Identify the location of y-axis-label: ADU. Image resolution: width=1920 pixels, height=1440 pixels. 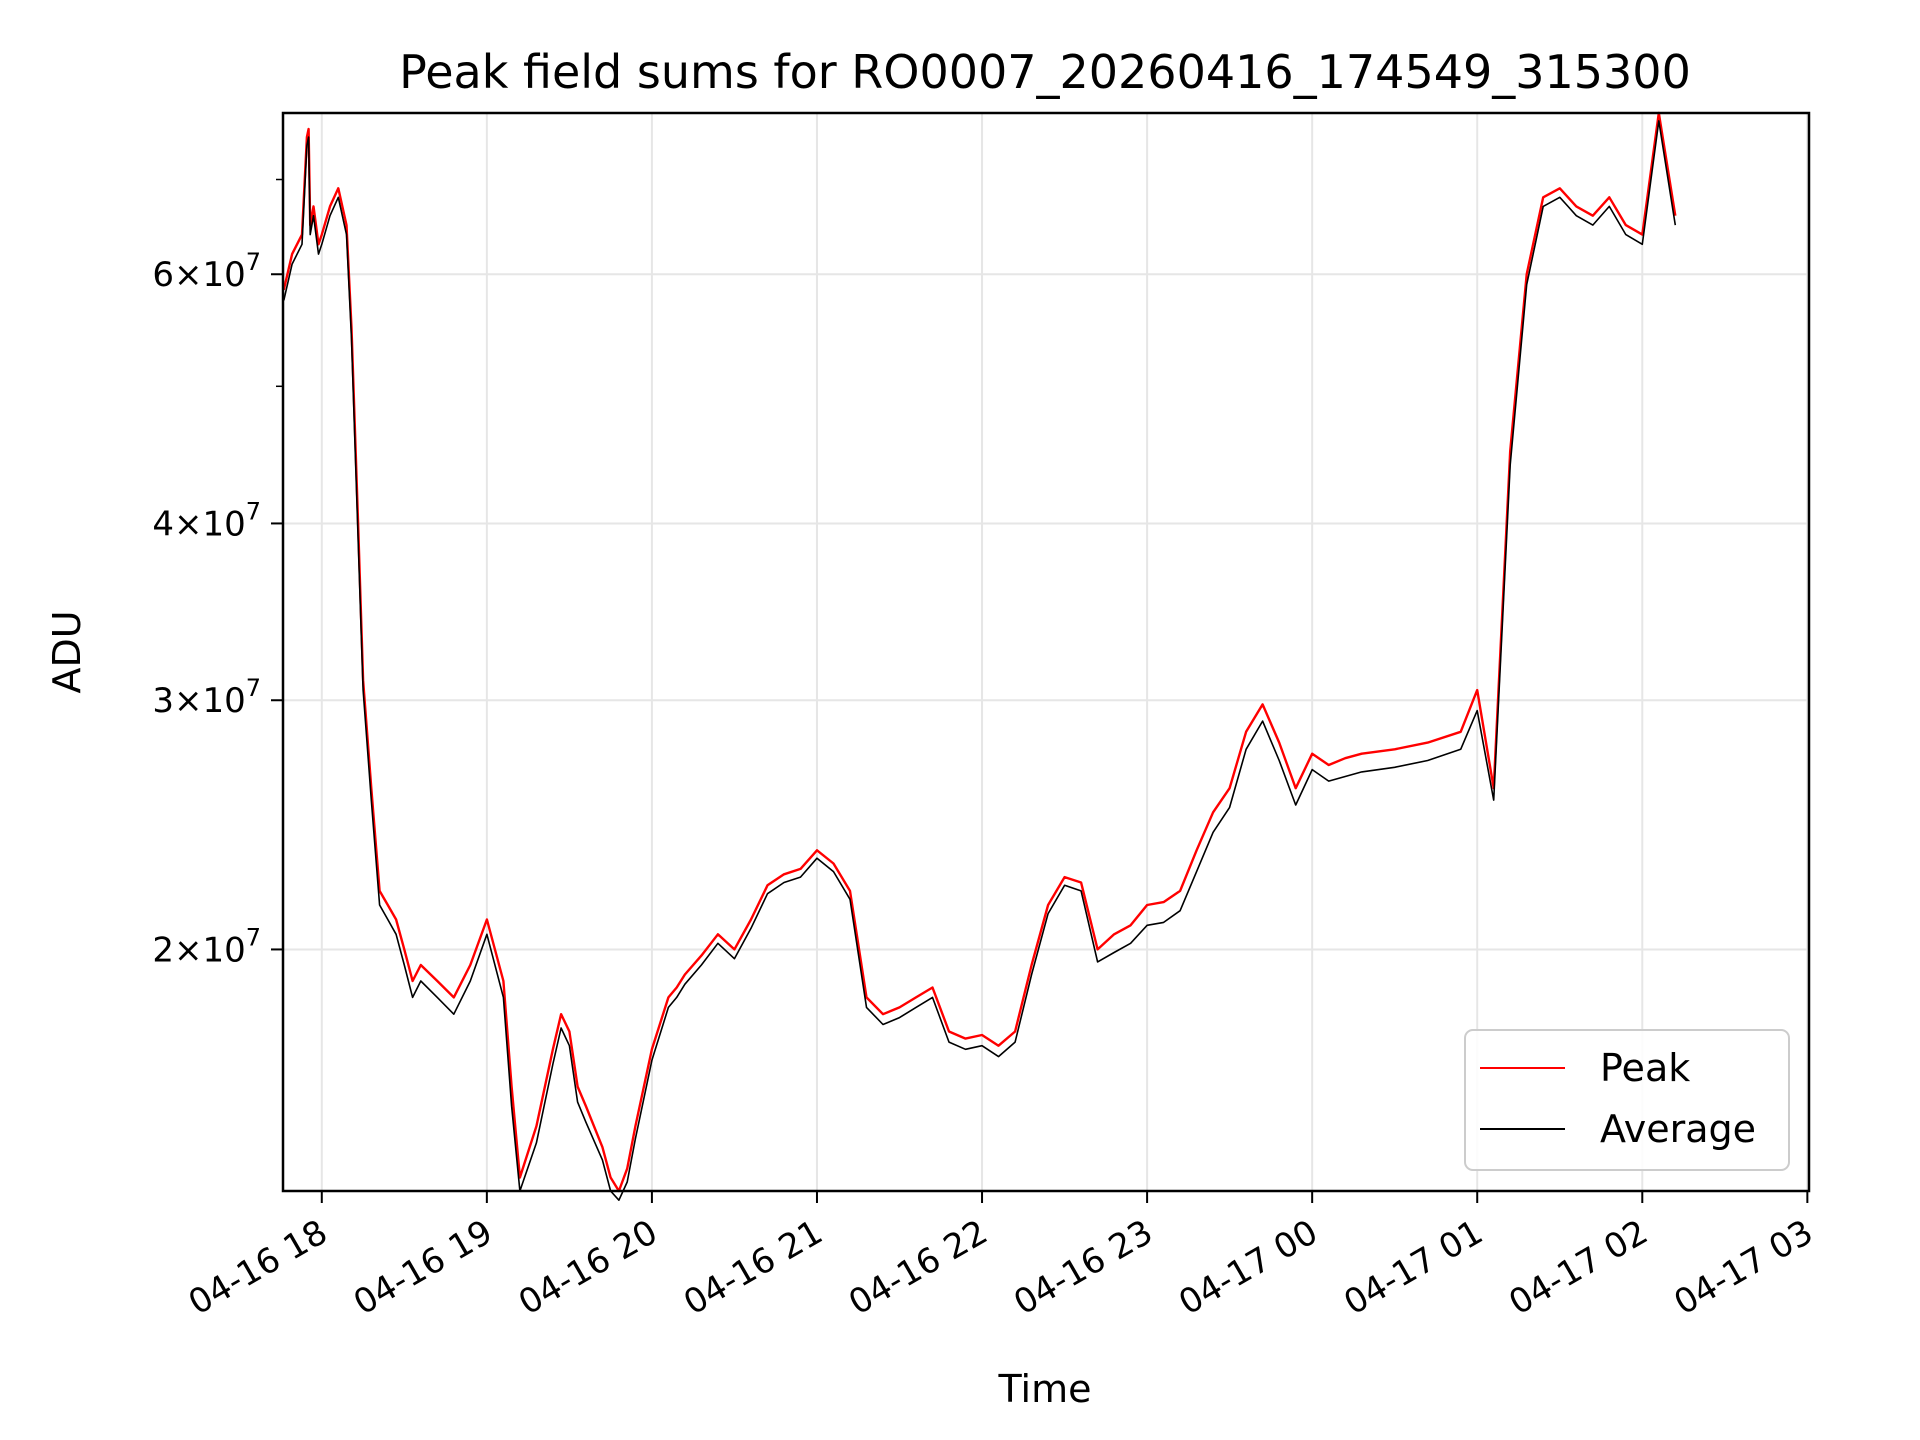
(67, 651).